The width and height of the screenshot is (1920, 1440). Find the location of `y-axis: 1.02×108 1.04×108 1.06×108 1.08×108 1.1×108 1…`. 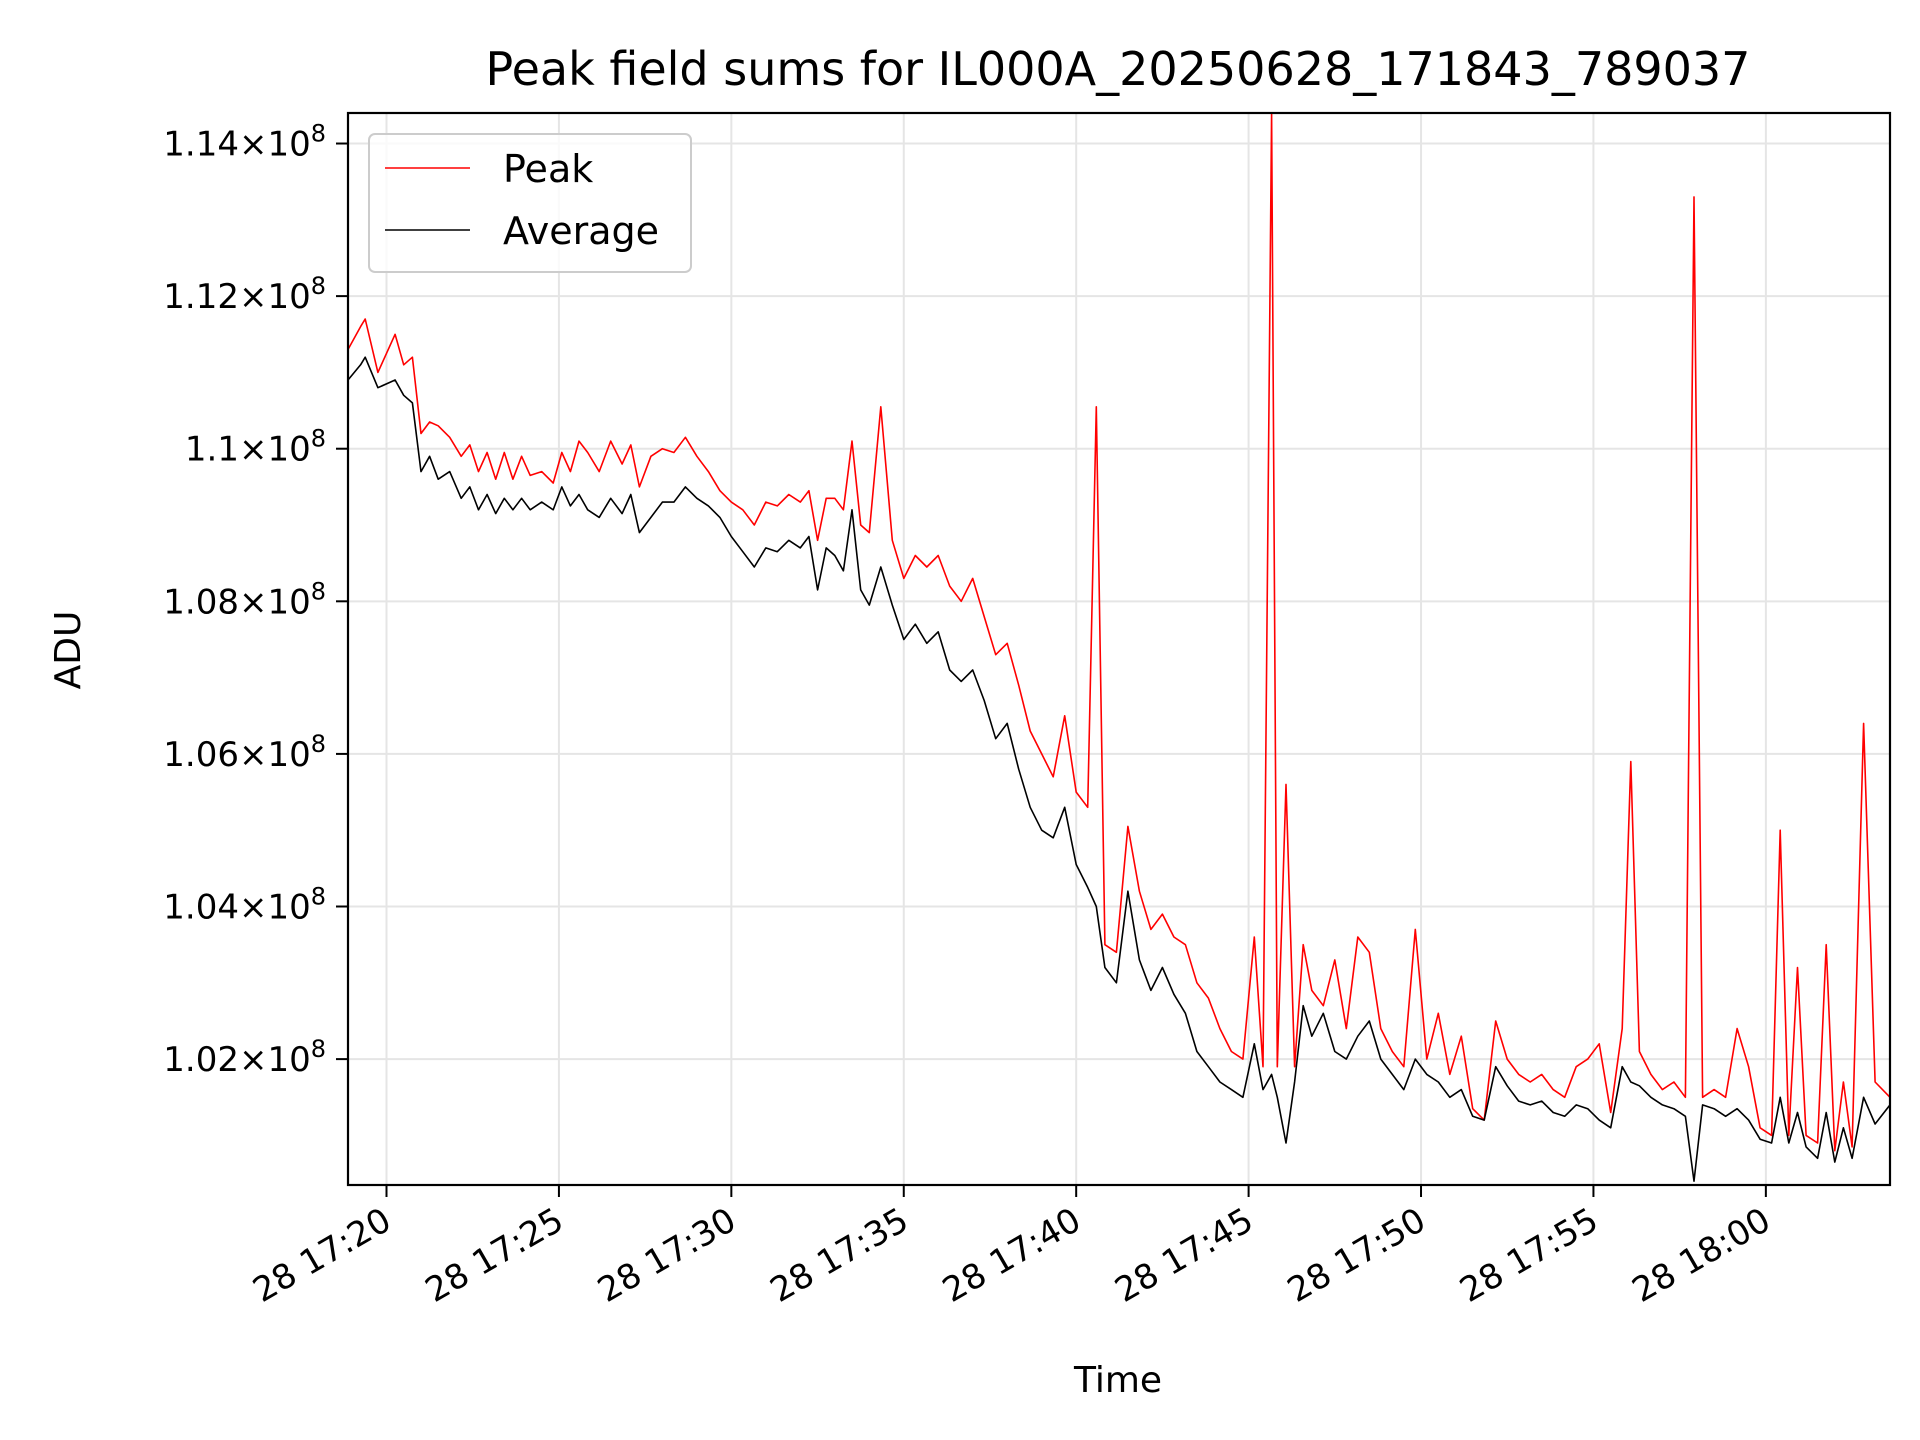

y-axis: 1.02×108 1.04×108 1.06×108 1.08×108 1.1×108 1… is located at coordinates (255, 600).